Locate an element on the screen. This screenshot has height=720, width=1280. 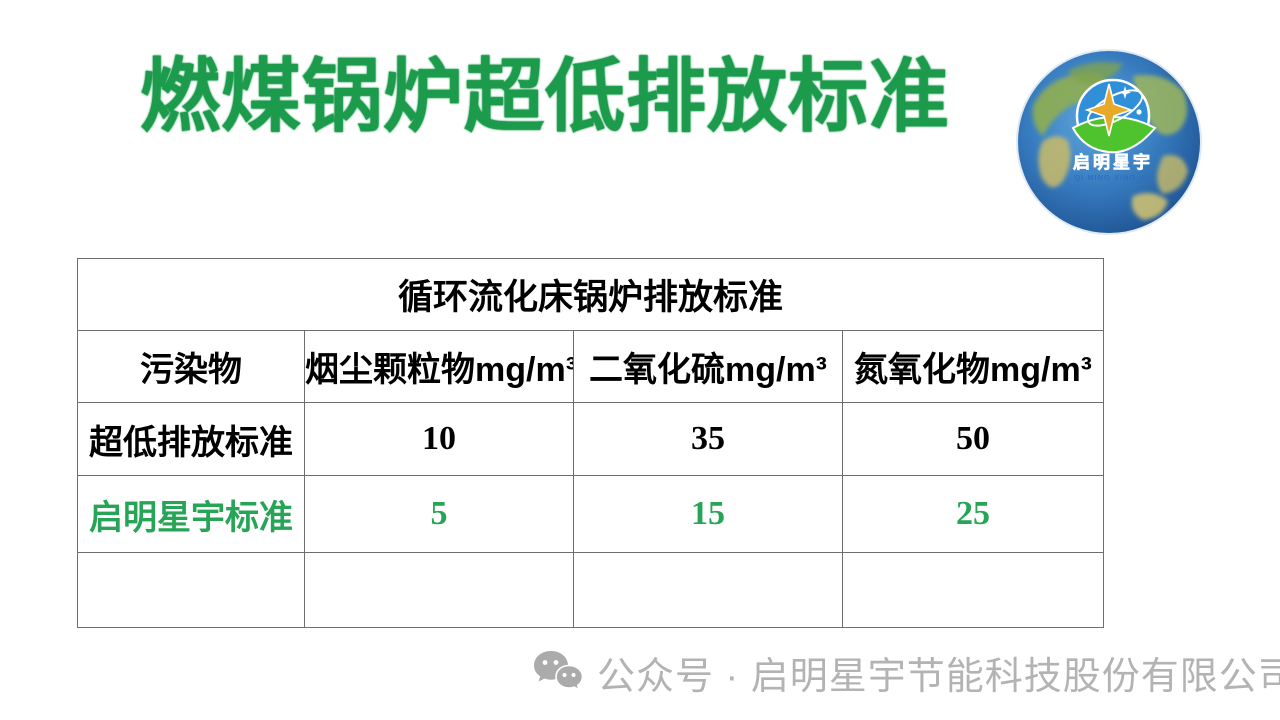
cell-value: 5 is located at coordinates (439, 514).